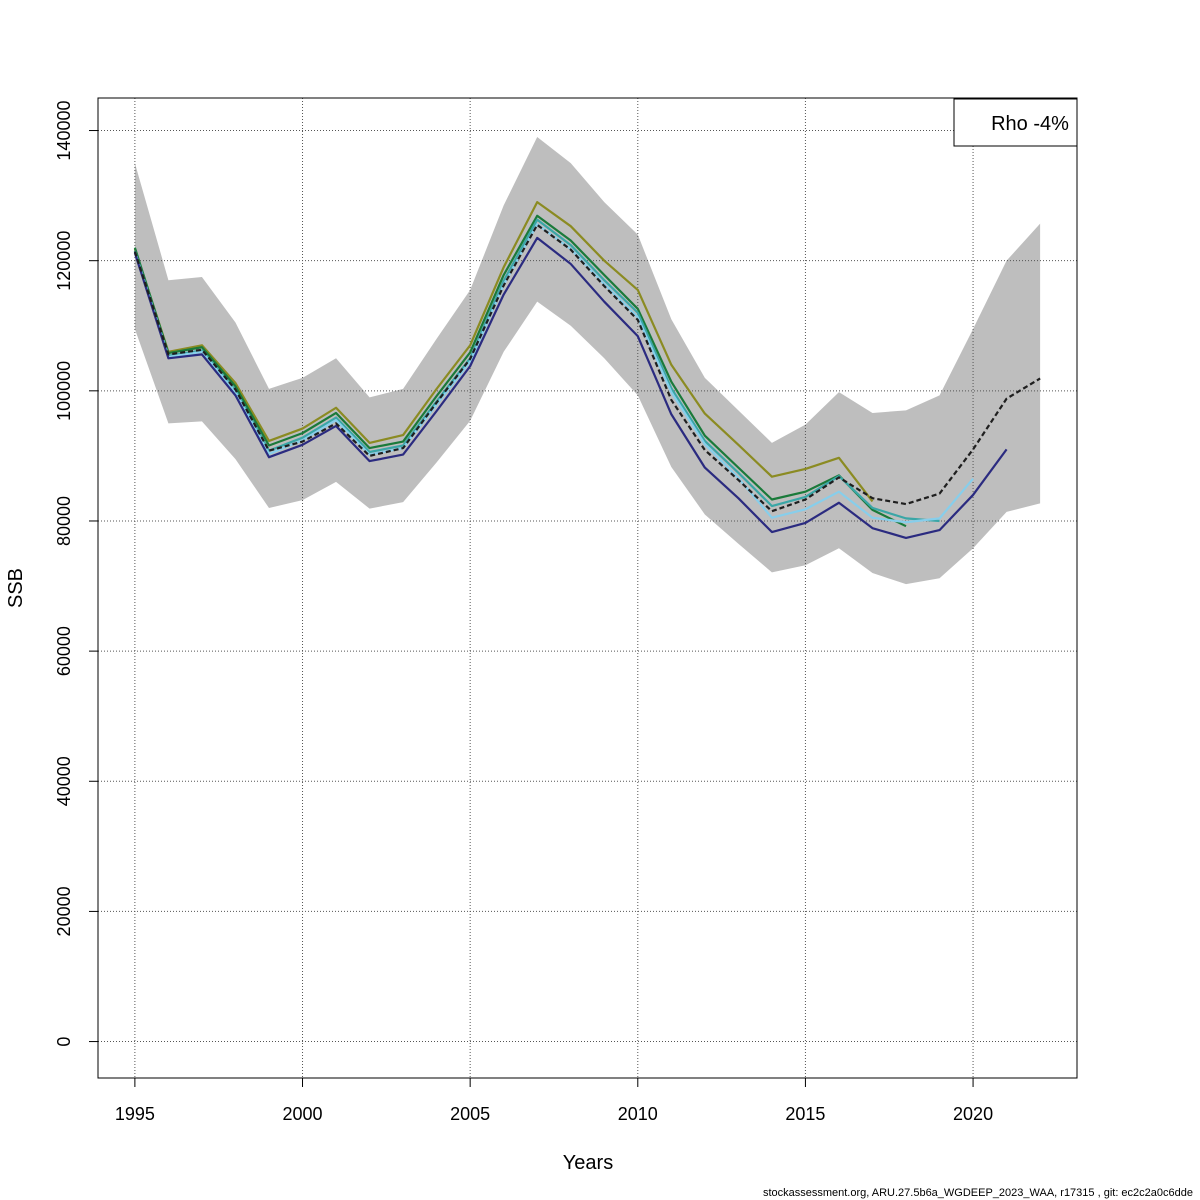  What do you see at coordinates (64, 911) in the screenshot?
I see `y-tick-label-20000: 20000` at bounding box center [64, 911].